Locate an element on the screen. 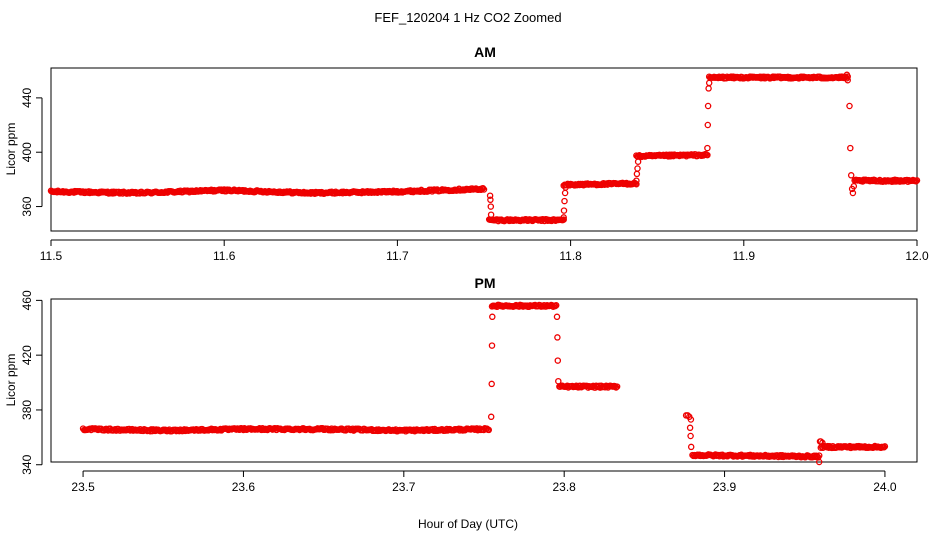 The image size is (936, 540). x-tick-label: 23.7 is located at coordinates (404, 487).